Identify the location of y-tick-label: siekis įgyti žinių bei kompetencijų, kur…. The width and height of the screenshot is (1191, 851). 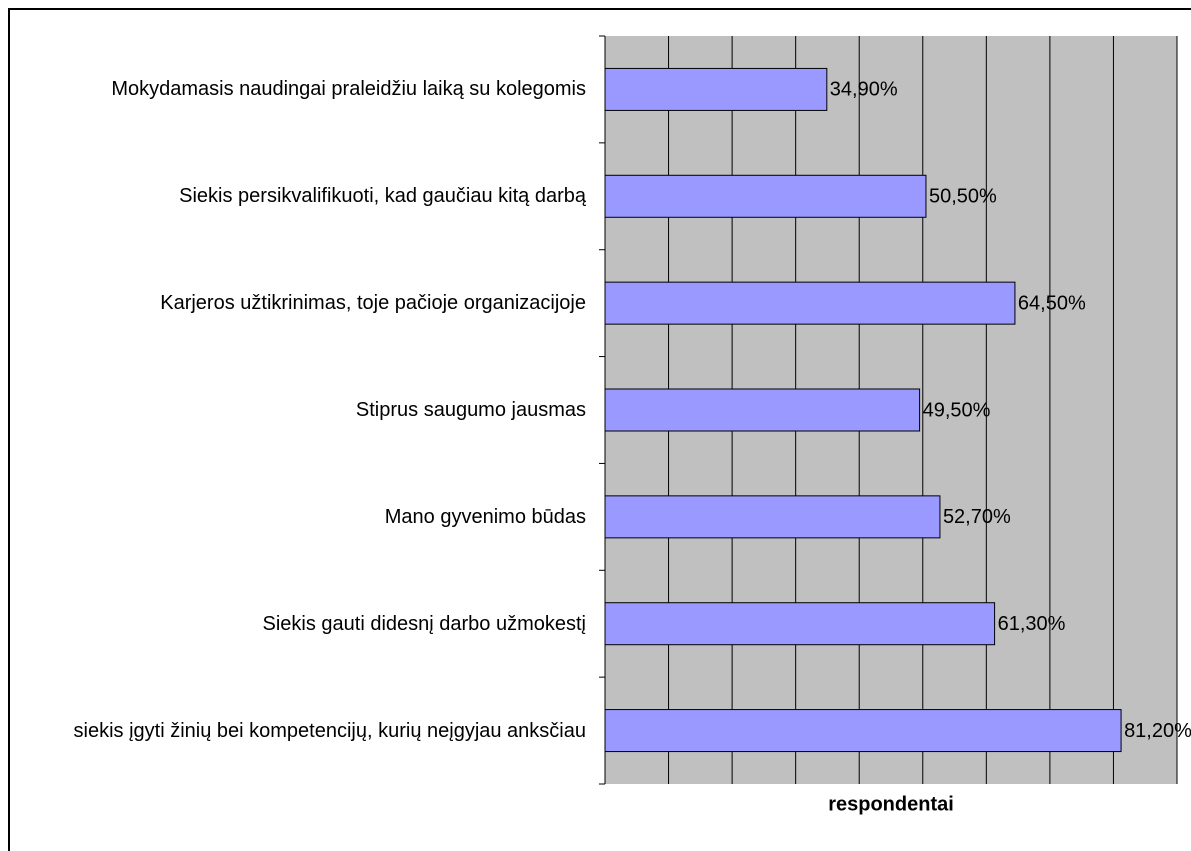
(303, 731).